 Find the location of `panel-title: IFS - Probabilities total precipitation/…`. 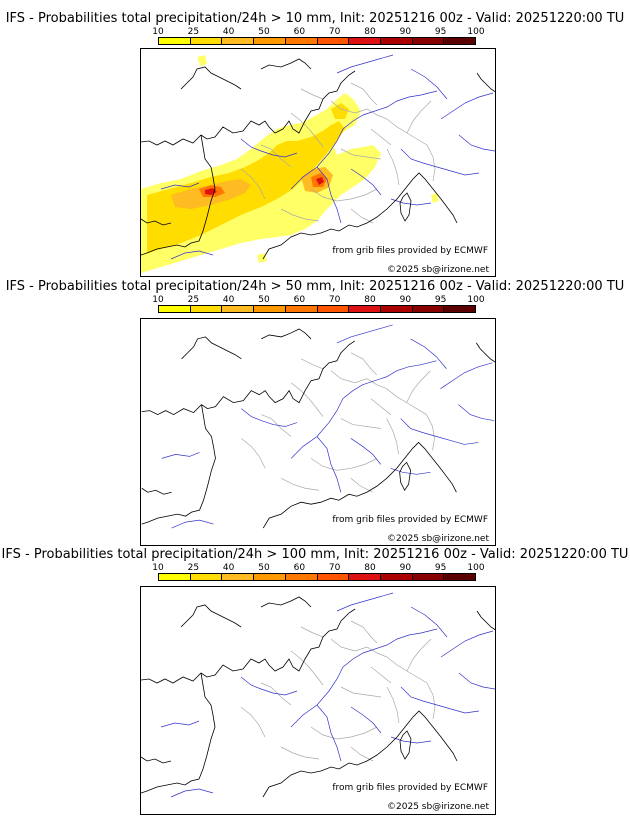

panel-title: IFS - Probabilities total precipitation/… is located at coordinates (315, 286).